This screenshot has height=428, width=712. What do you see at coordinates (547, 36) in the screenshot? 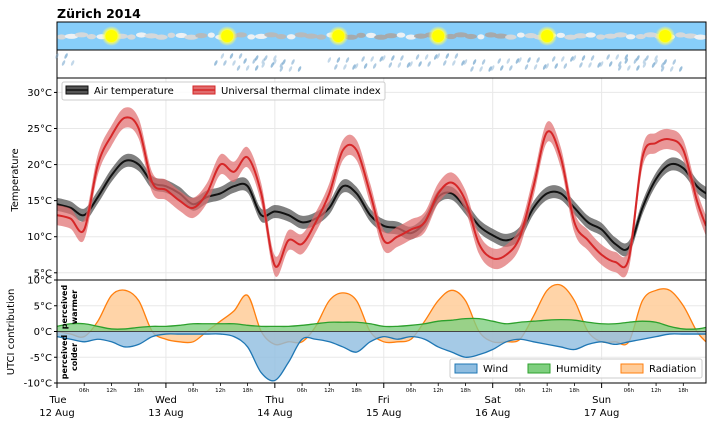
I see `sun-icon` at bounding box center [547, 36].